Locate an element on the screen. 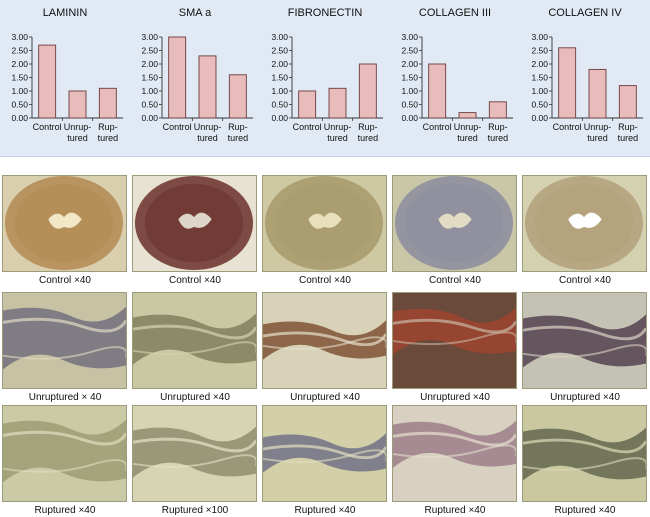  micrograph-caption: Unruptured × 40 is located at coordinates (65, 397).